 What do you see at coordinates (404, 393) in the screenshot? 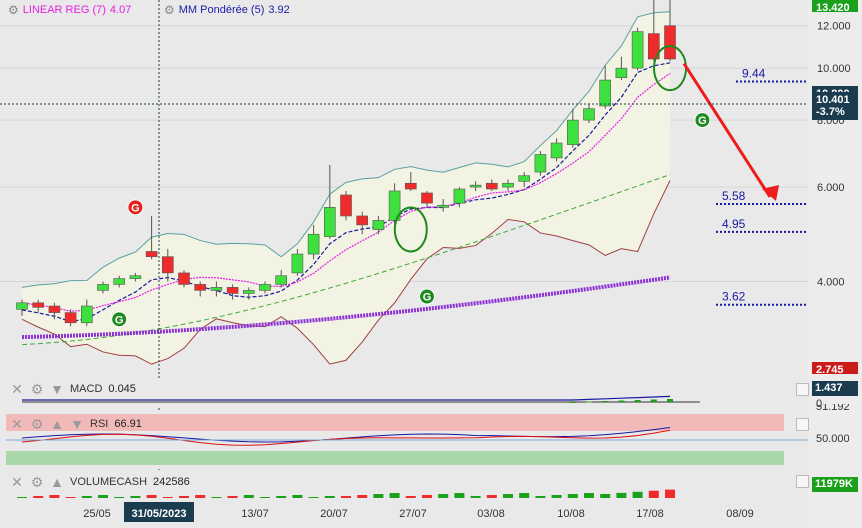
I see `macd-pane-bg` at bounding box center [404, 393].